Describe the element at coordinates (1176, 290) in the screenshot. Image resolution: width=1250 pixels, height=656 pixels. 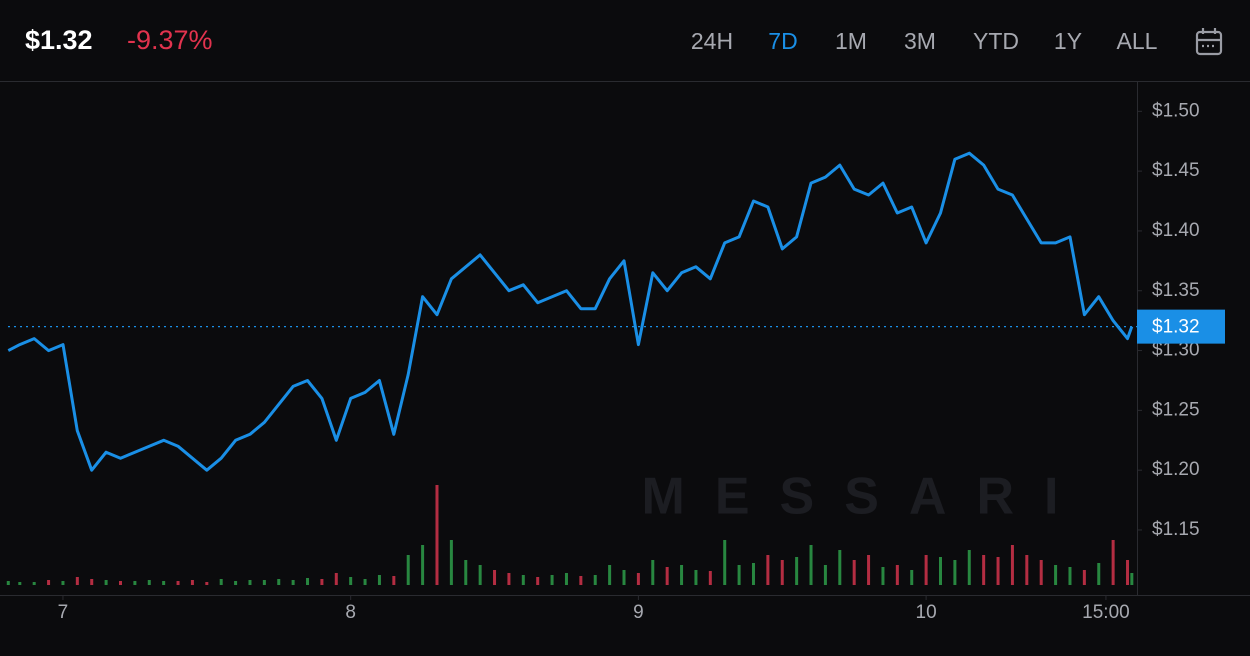
I see `y-tick-label: $1.35` at that location.